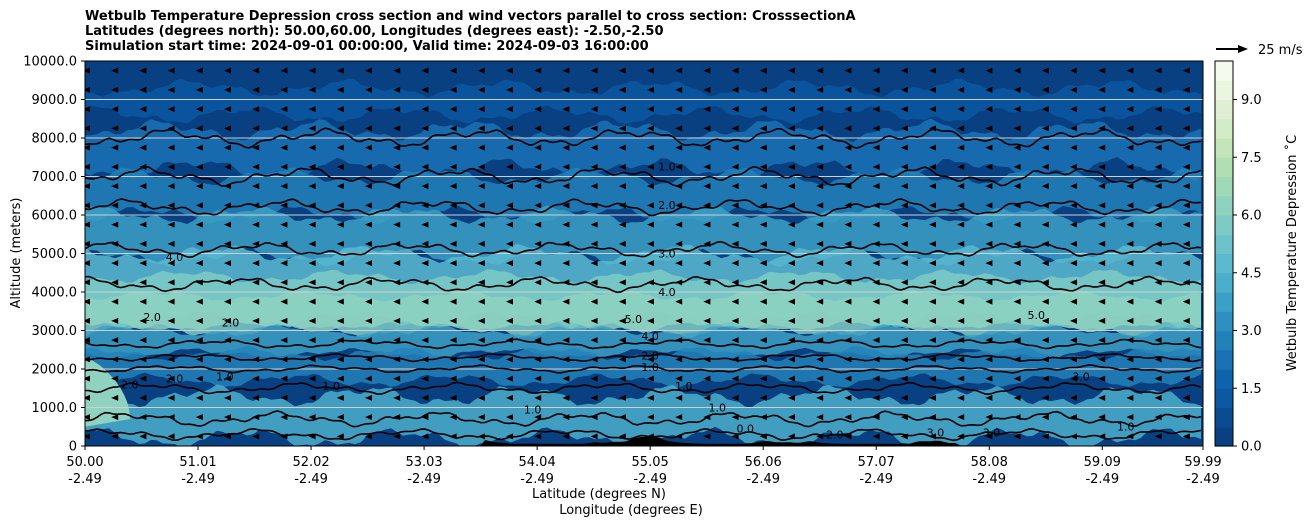 Image resolution: width=1312 pixels, height=526 pixels. What do you see at coordinates (1037, 315) in the screenshot?
I see `contour-label: 5.0` at bounding box center [1037, 315].